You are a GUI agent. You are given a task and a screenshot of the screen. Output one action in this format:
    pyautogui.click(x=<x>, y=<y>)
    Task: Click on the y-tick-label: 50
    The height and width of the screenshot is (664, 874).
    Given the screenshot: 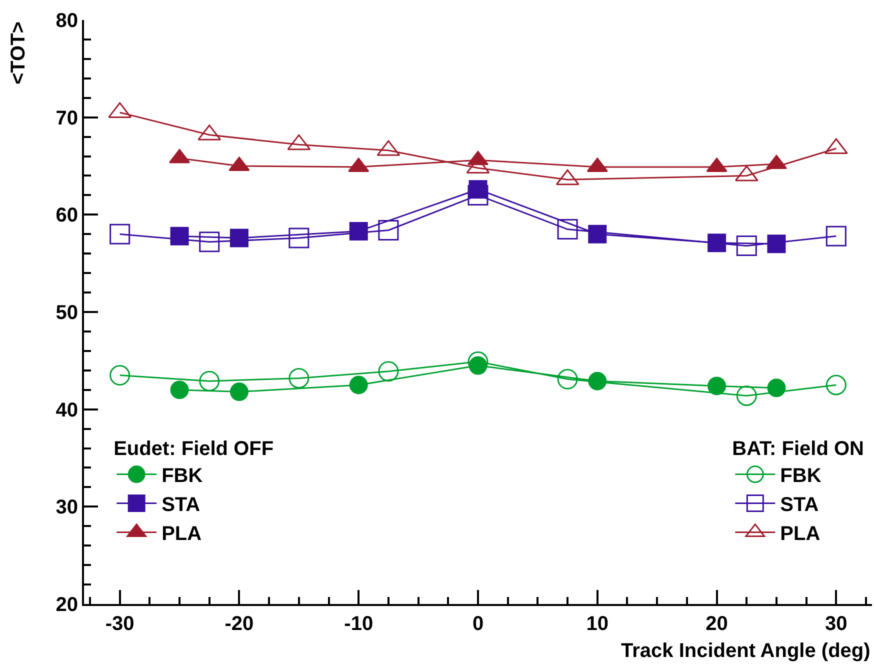 What is the action you would take?
    pyautogui.click(x=67, y=313)
    